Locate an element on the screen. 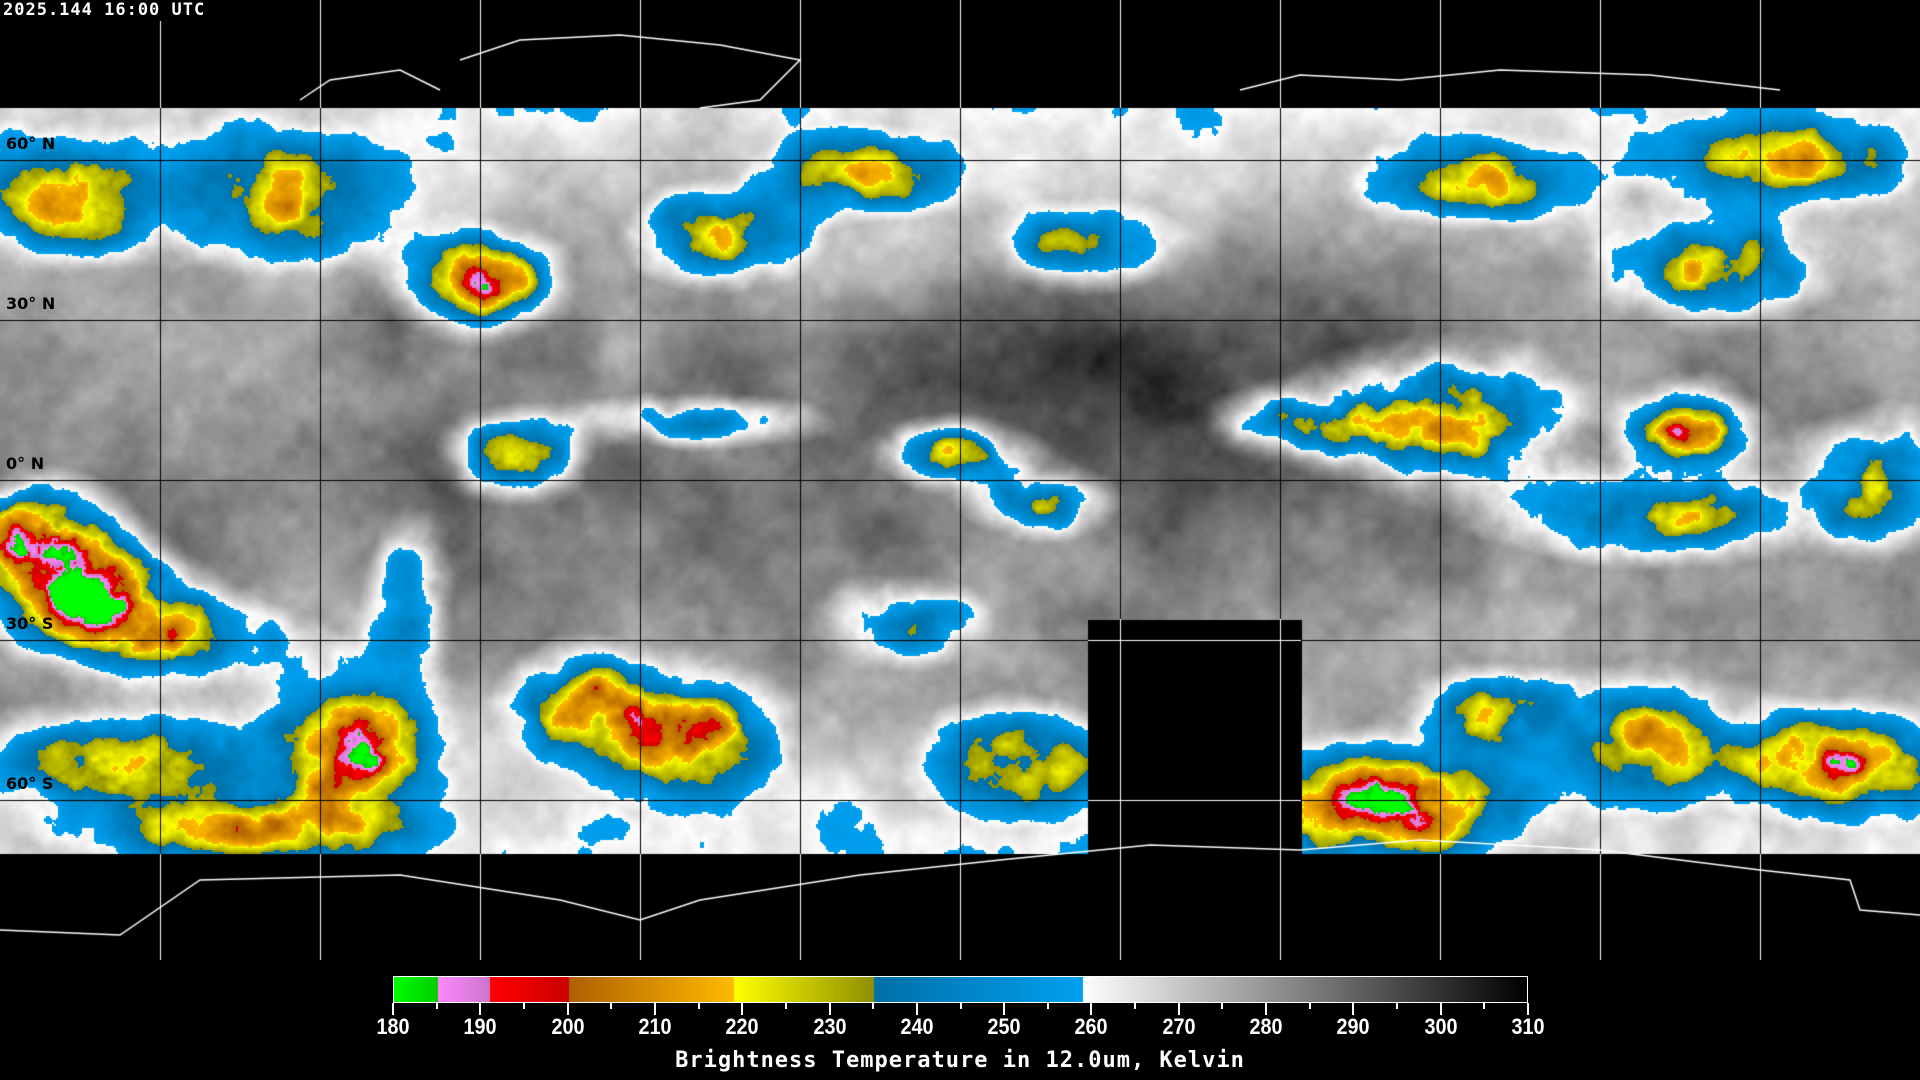 This screenshot has height=1080, width=1920. tick-label: 220 is located at coordinates (742, 1026).